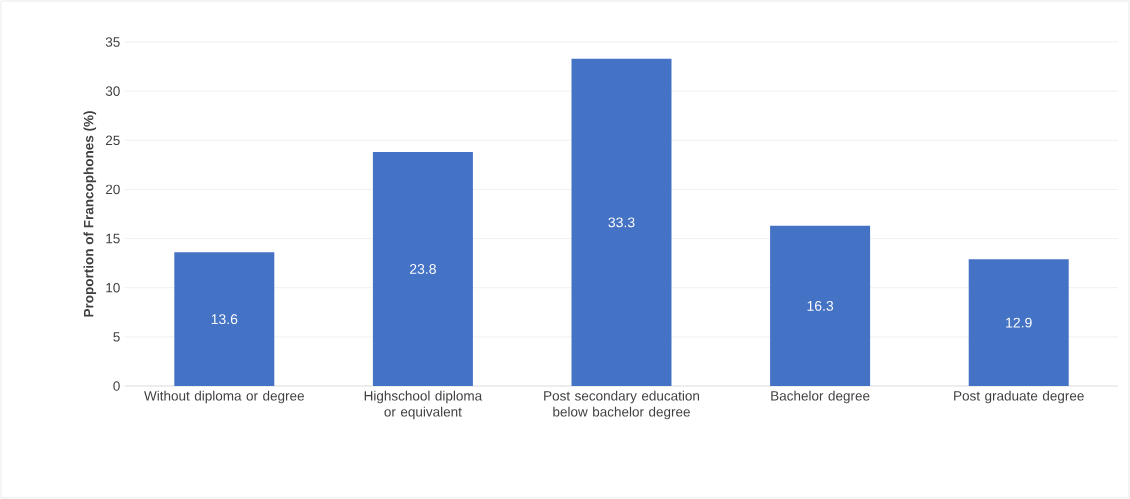 The height and width of the screenshot is (499, 1130). I want to click on data-label: 12.9, so click(1019, 322).